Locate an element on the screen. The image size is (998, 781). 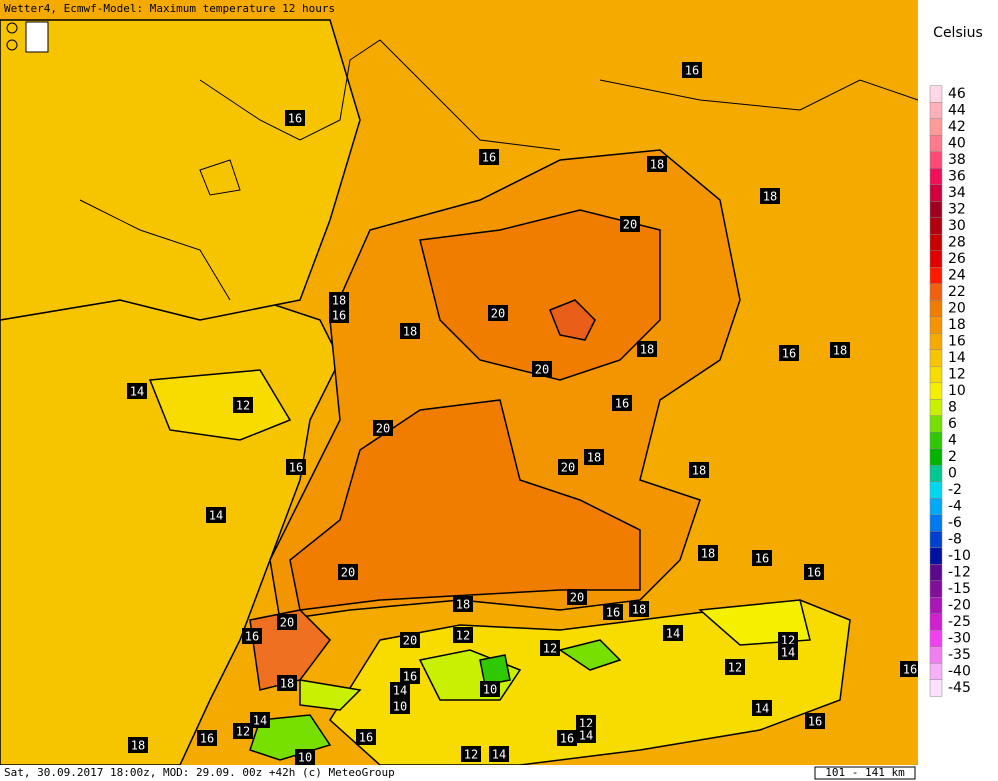
legend-label: 6 is located at coordinates (952, 424).